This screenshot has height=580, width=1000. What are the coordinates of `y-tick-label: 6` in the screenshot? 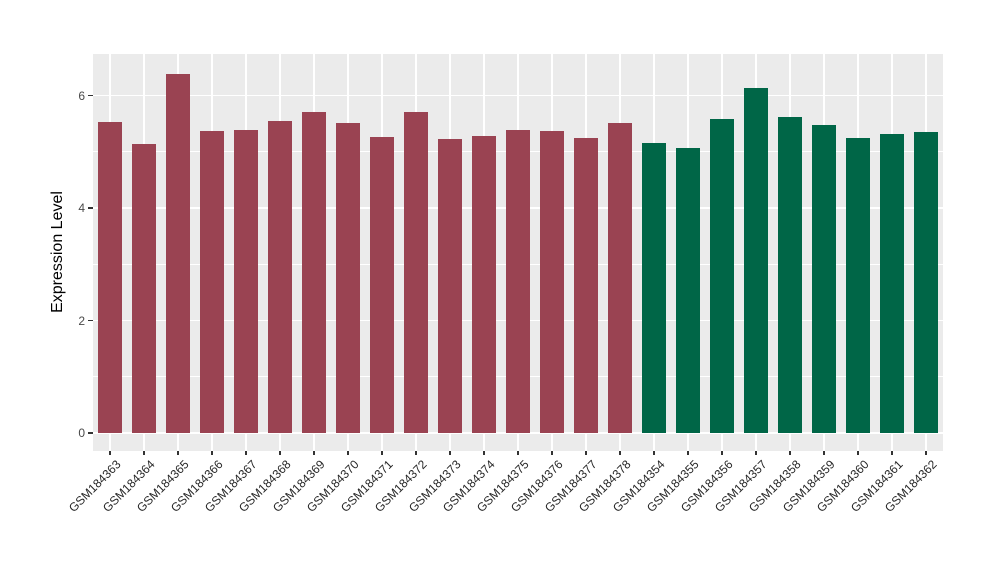 It's located at (81, 95).